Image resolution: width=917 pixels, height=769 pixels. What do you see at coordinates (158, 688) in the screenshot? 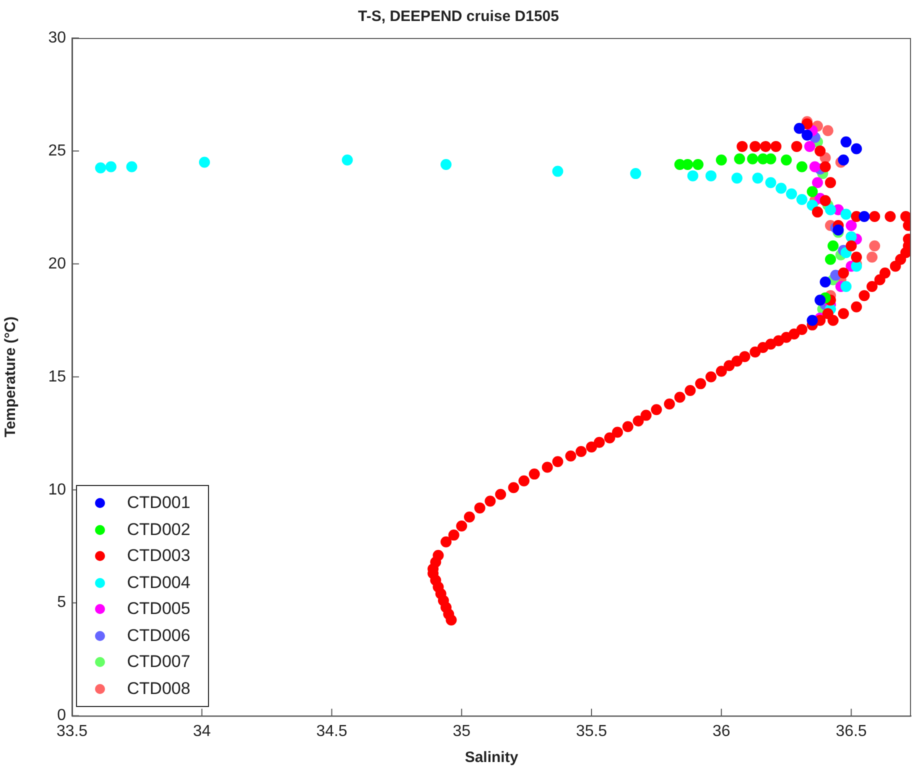
I see `legend-label: CTD008` at bounding box center [158, 688].